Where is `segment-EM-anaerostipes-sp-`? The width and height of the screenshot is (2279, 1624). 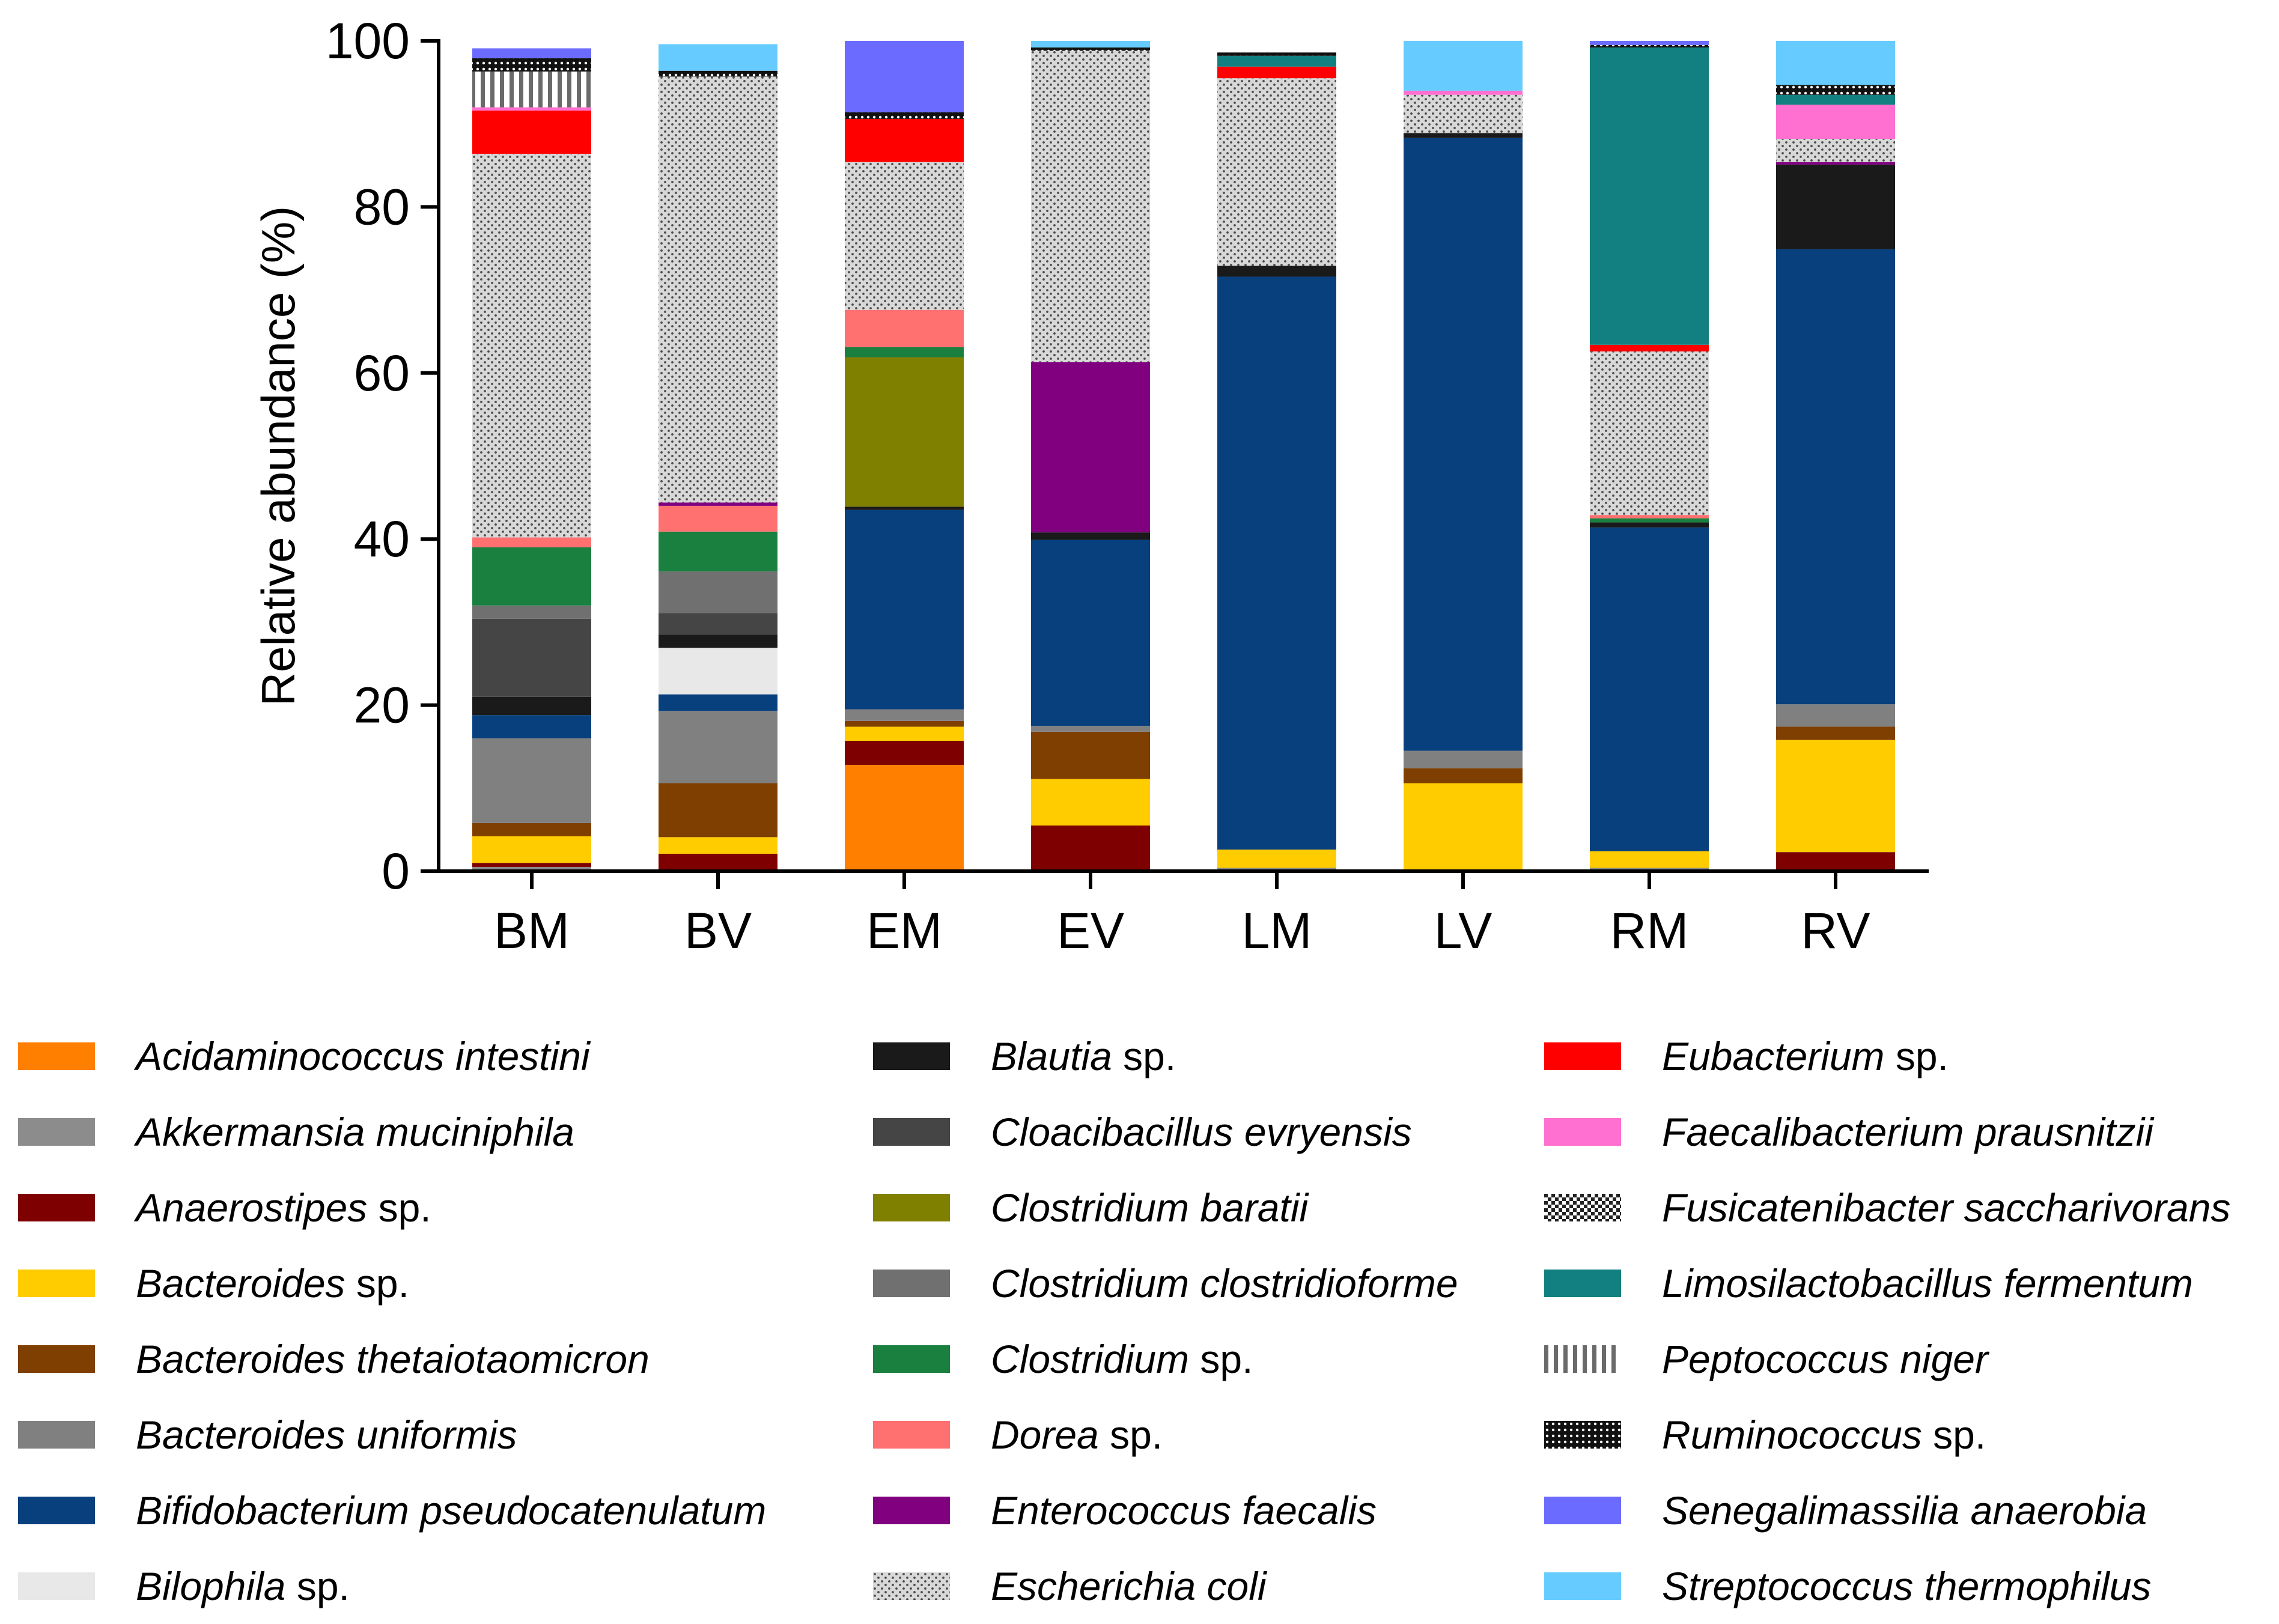
segment-EM-anaerostipes-sp- is located at coordinates (904, 753).